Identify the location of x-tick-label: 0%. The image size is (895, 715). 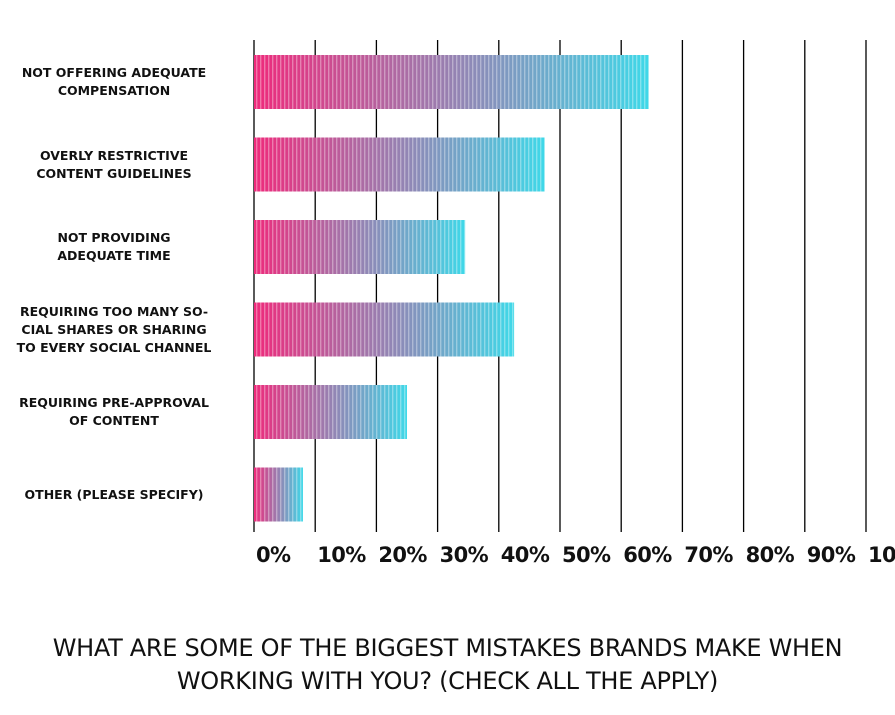
(273, 555).